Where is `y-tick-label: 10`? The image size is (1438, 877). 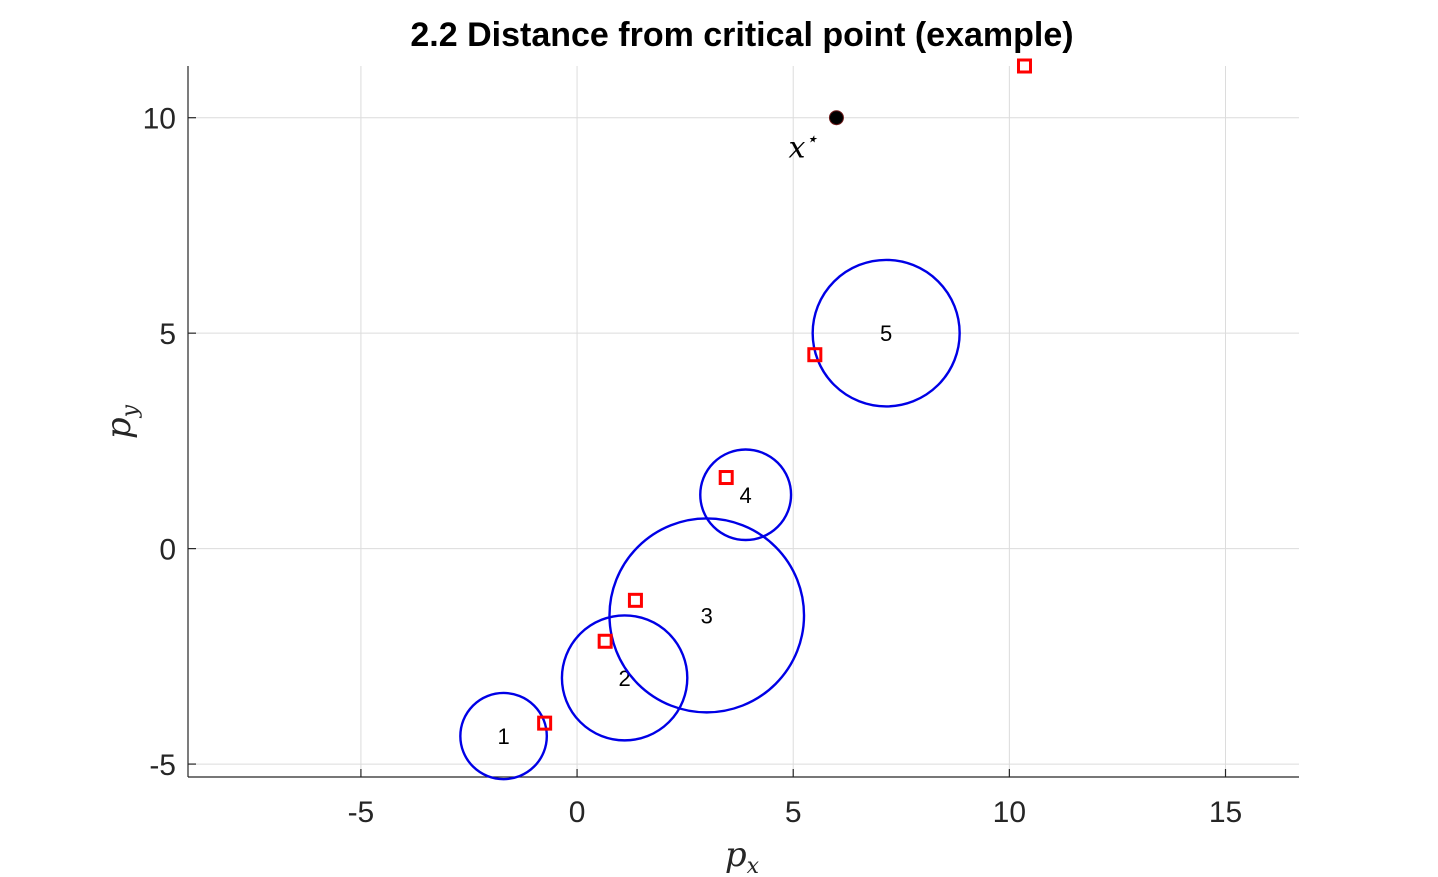 y-tick-label: 10 is located at coordinates (159, 119).